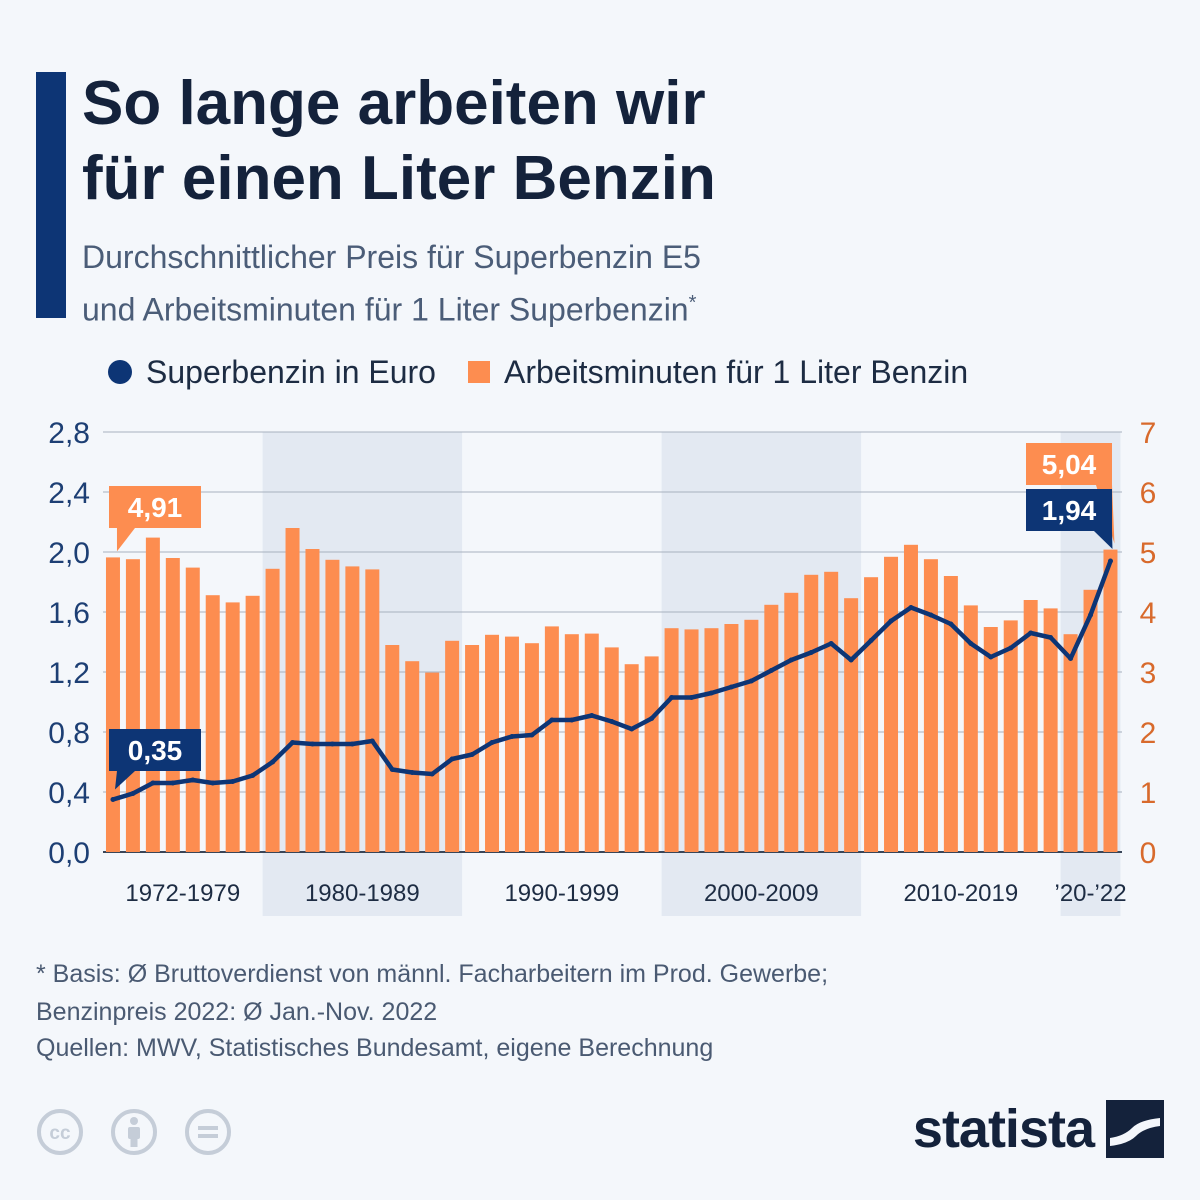  Describe the element at coordinates (173, 783) in the screenshot. I see `price-point-1975` at that location.